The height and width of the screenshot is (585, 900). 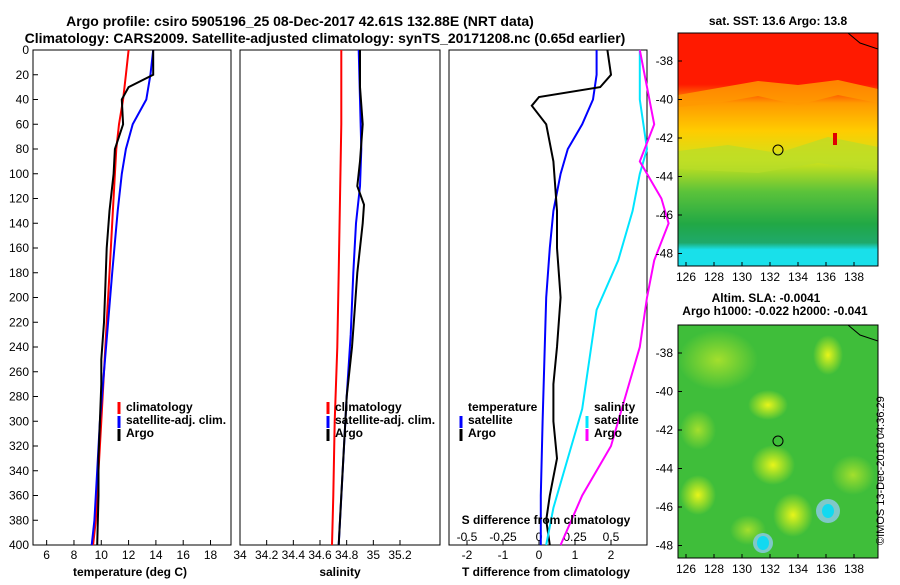 I want to click on x-tick-top-label: -0.5, so click(x=467, y=537).